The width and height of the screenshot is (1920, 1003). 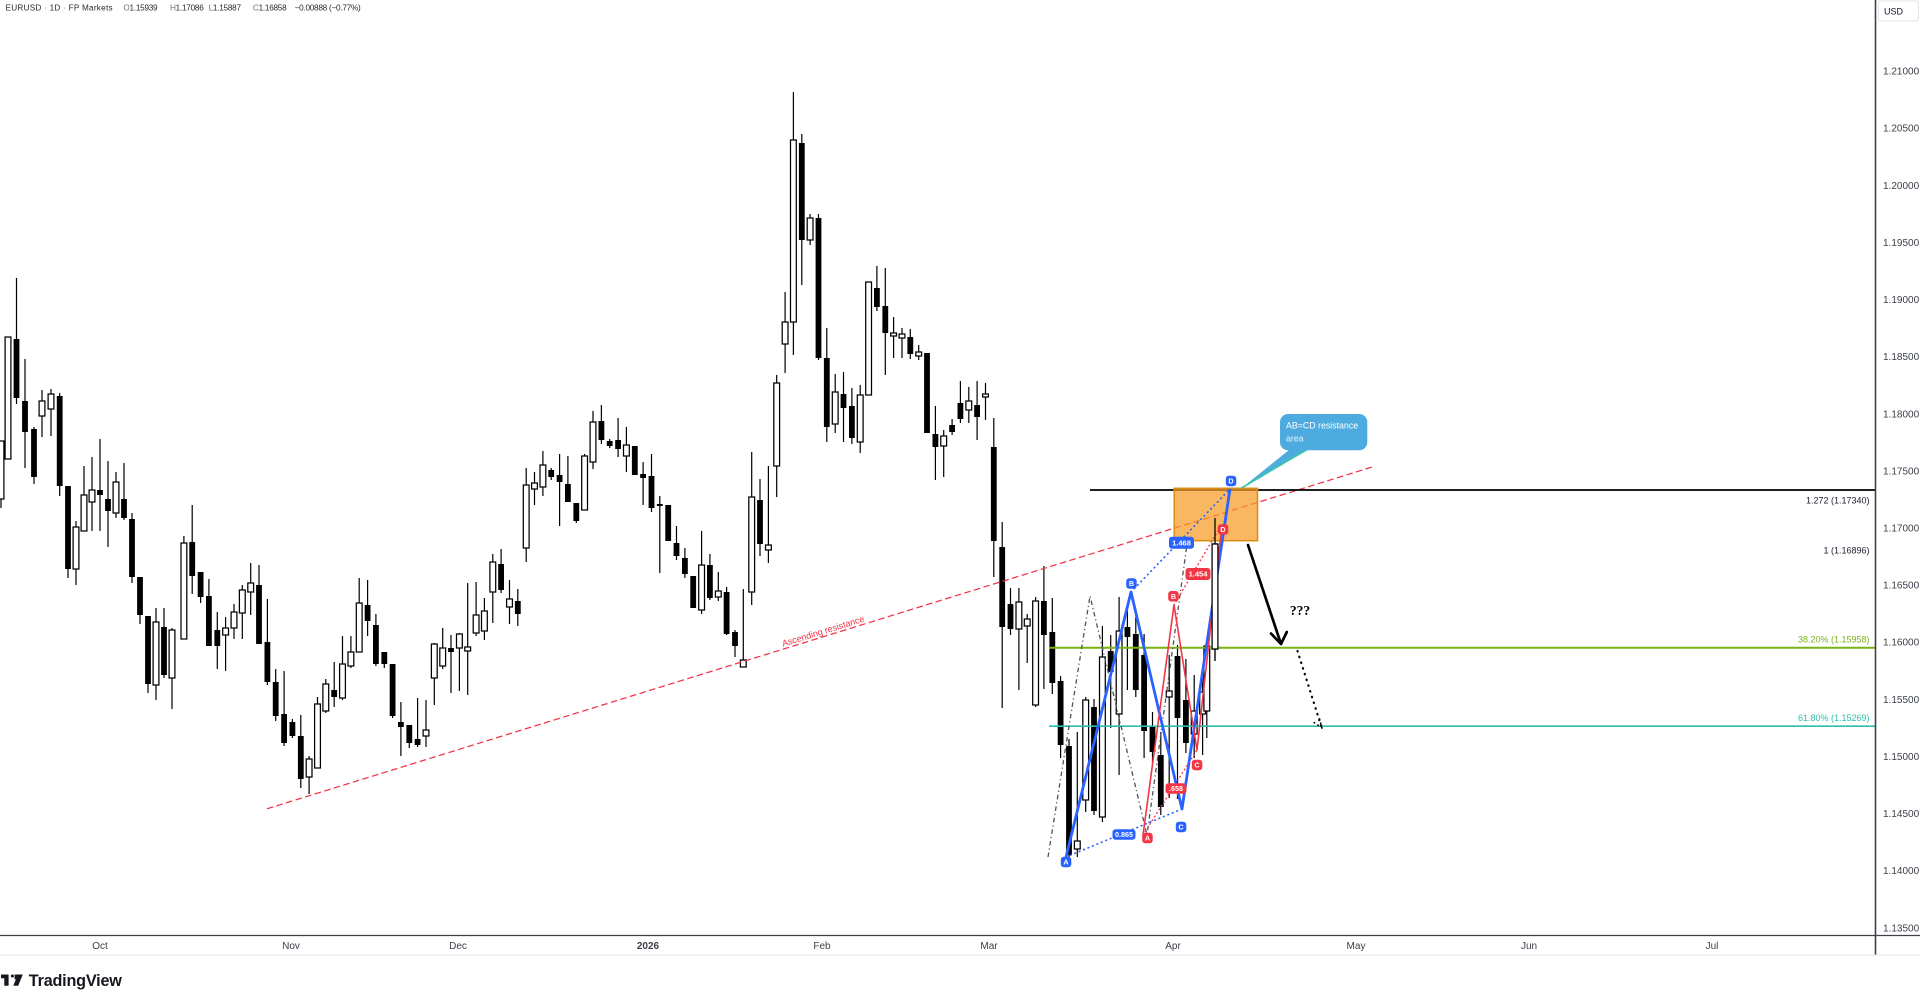 I want to click on svg-text: 38.20% (1.15958), so click(x=1834, y=640).